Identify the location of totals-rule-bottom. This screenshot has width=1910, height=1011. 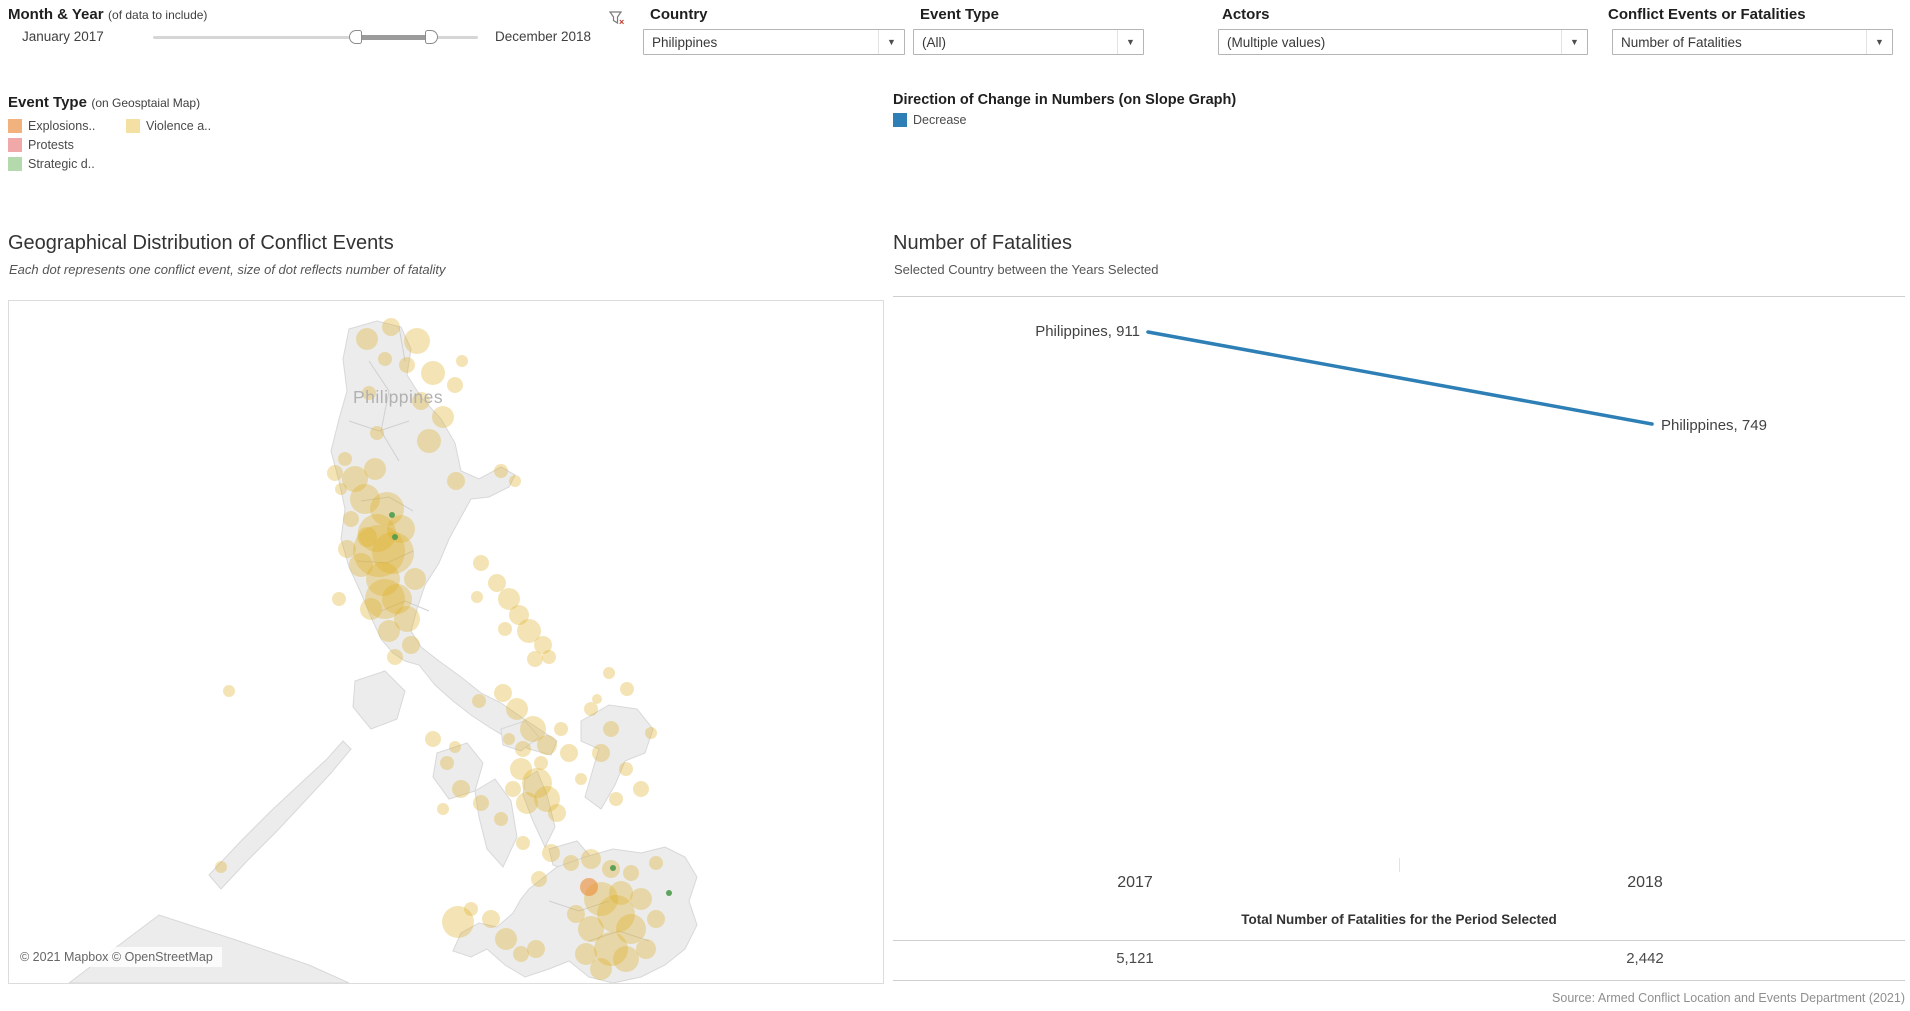
(1399, 980).